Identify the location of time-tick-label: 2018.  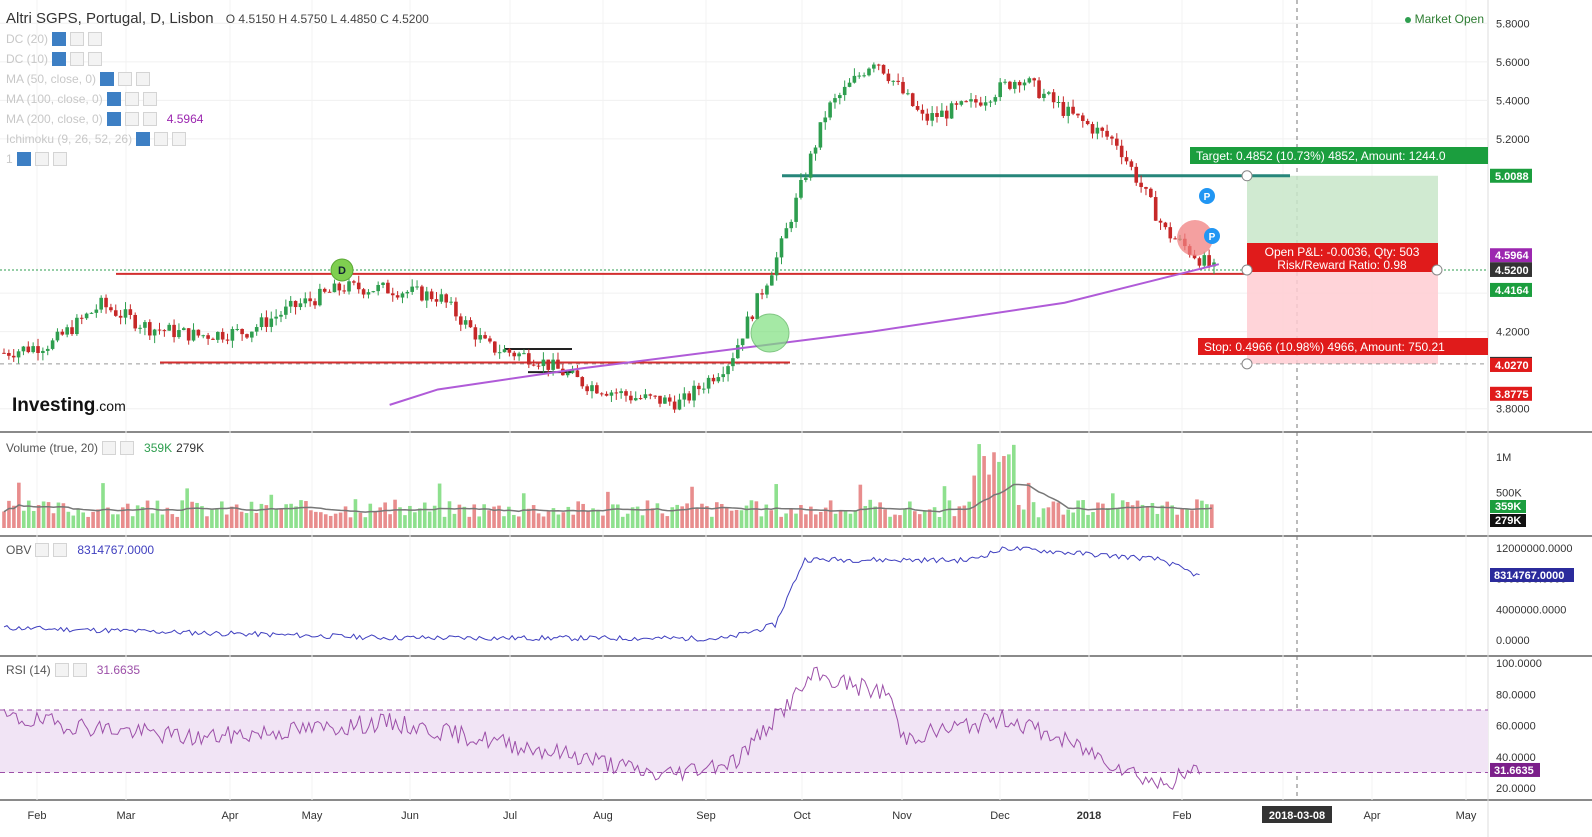
(1089, 816).